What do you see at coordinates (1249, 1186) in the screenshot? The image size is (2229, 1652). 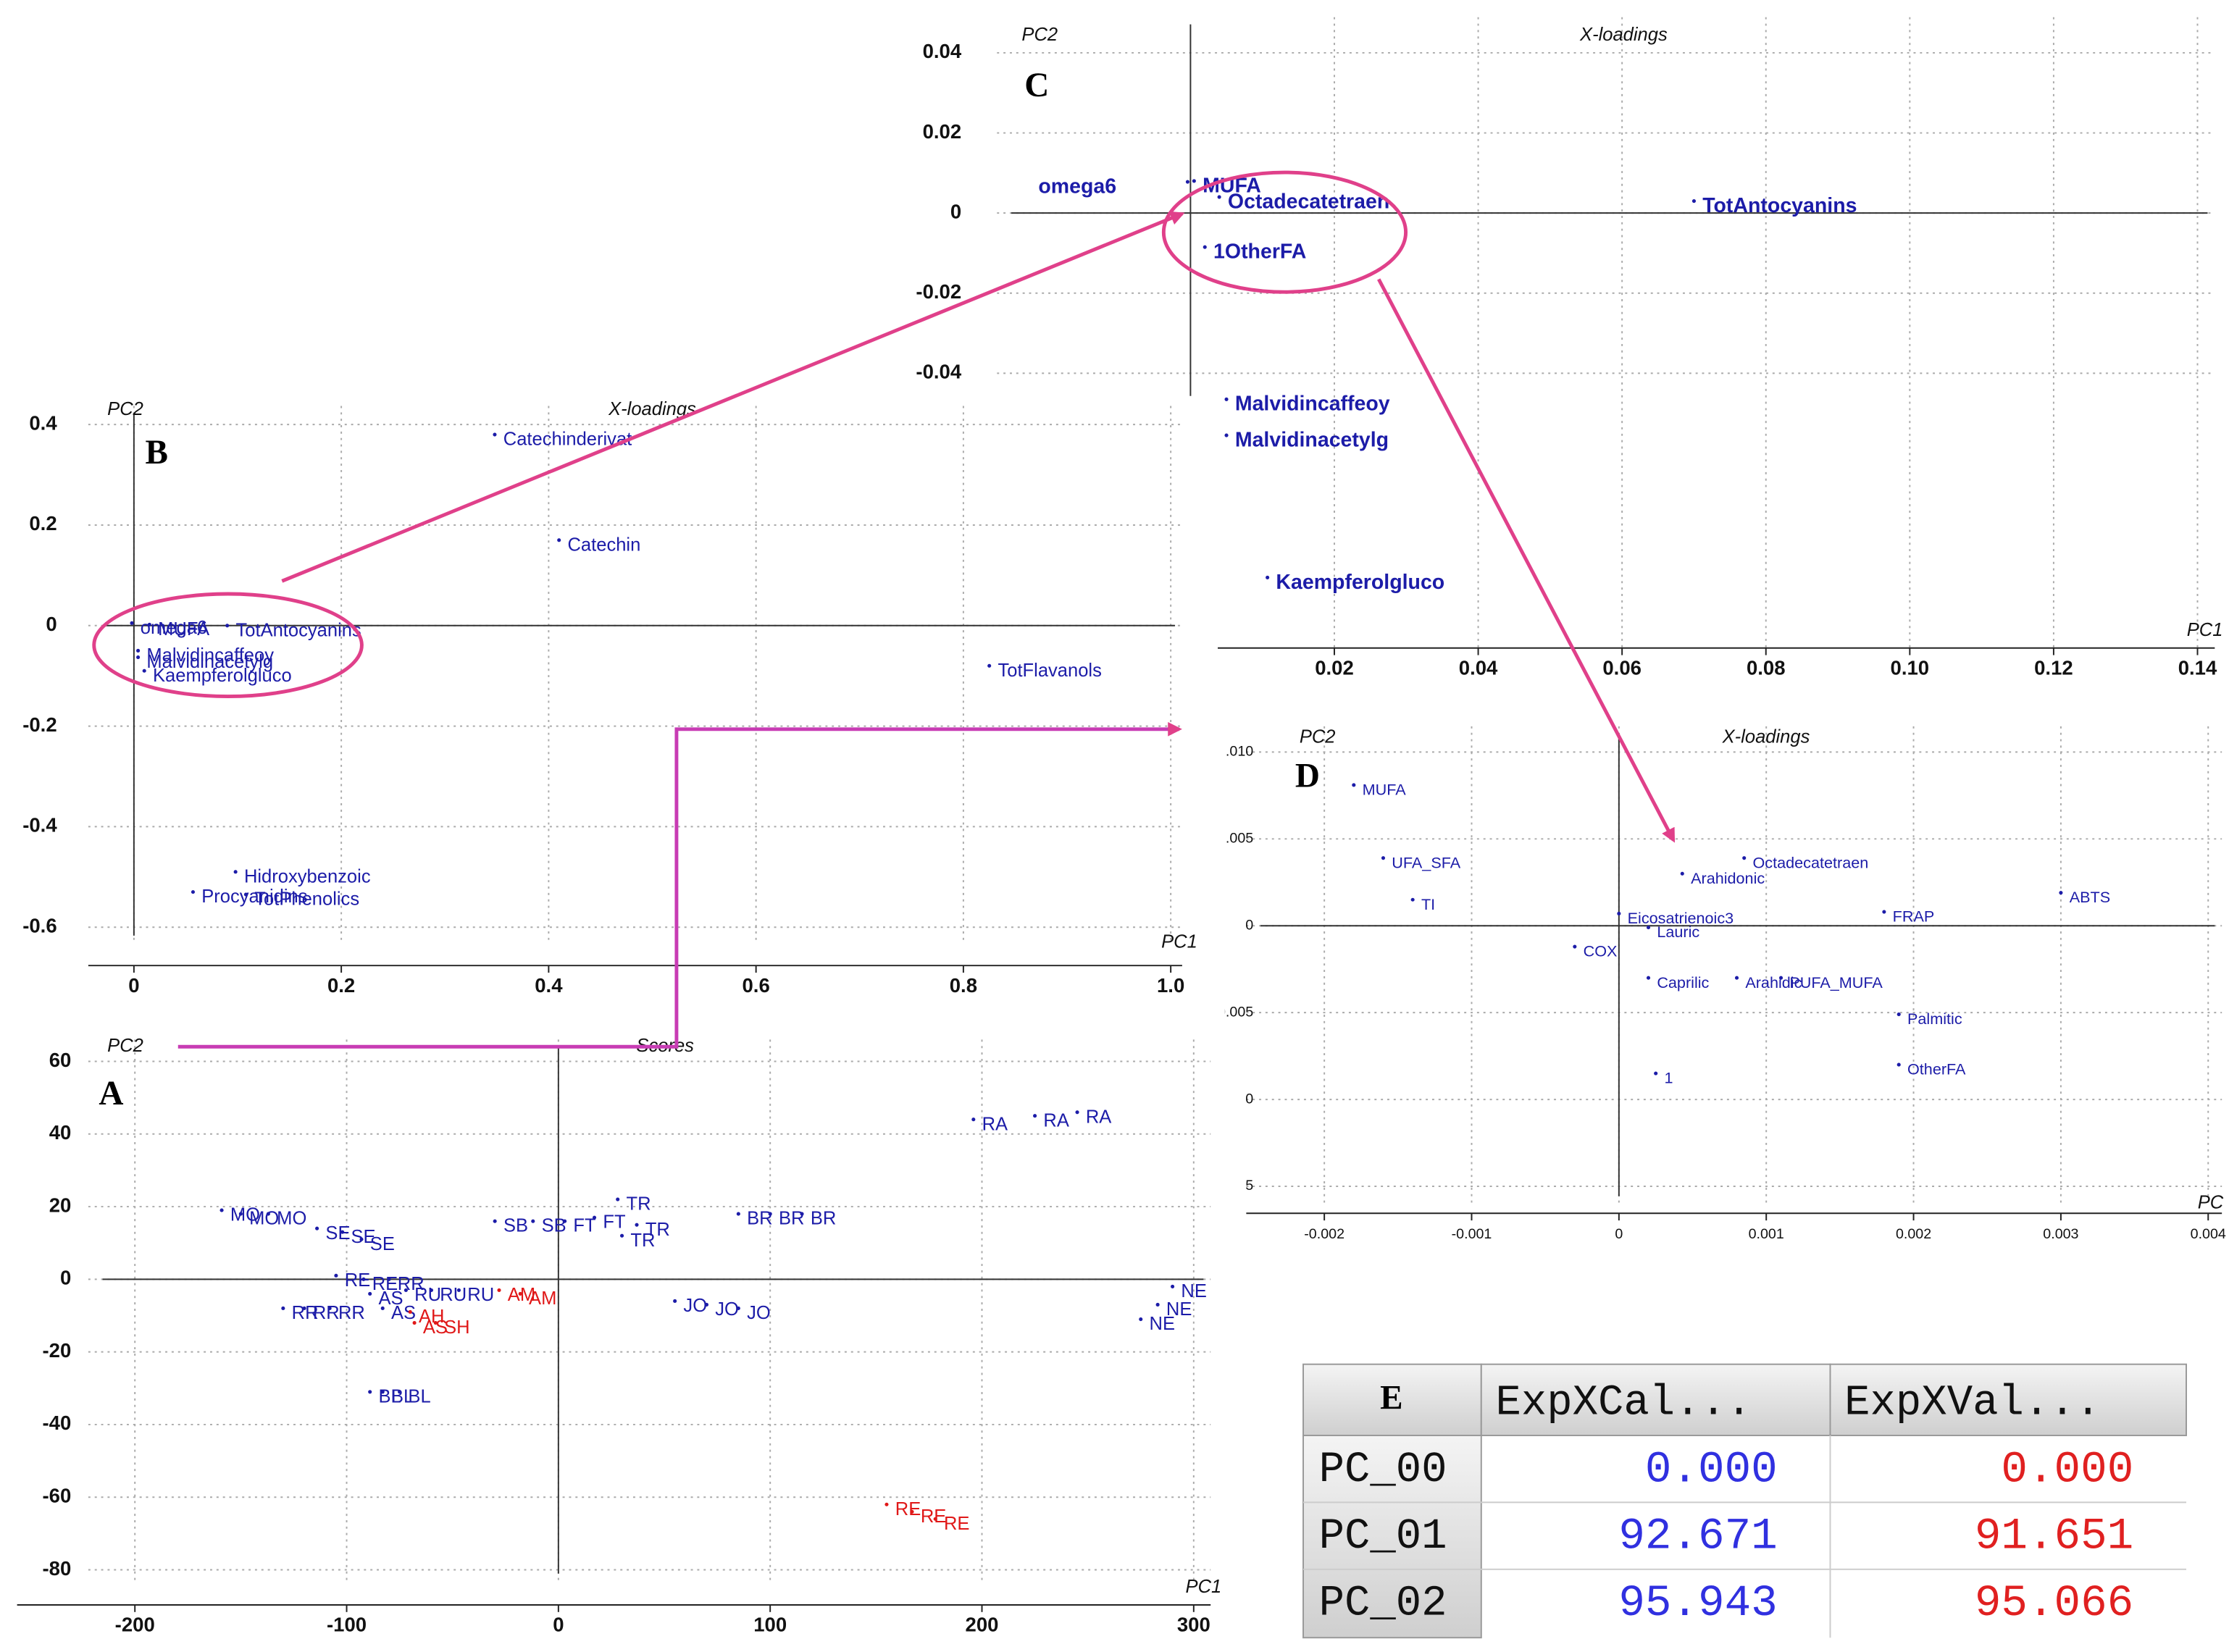 I see `y-tick-label: 5` at bounding box center [1249, 1186].